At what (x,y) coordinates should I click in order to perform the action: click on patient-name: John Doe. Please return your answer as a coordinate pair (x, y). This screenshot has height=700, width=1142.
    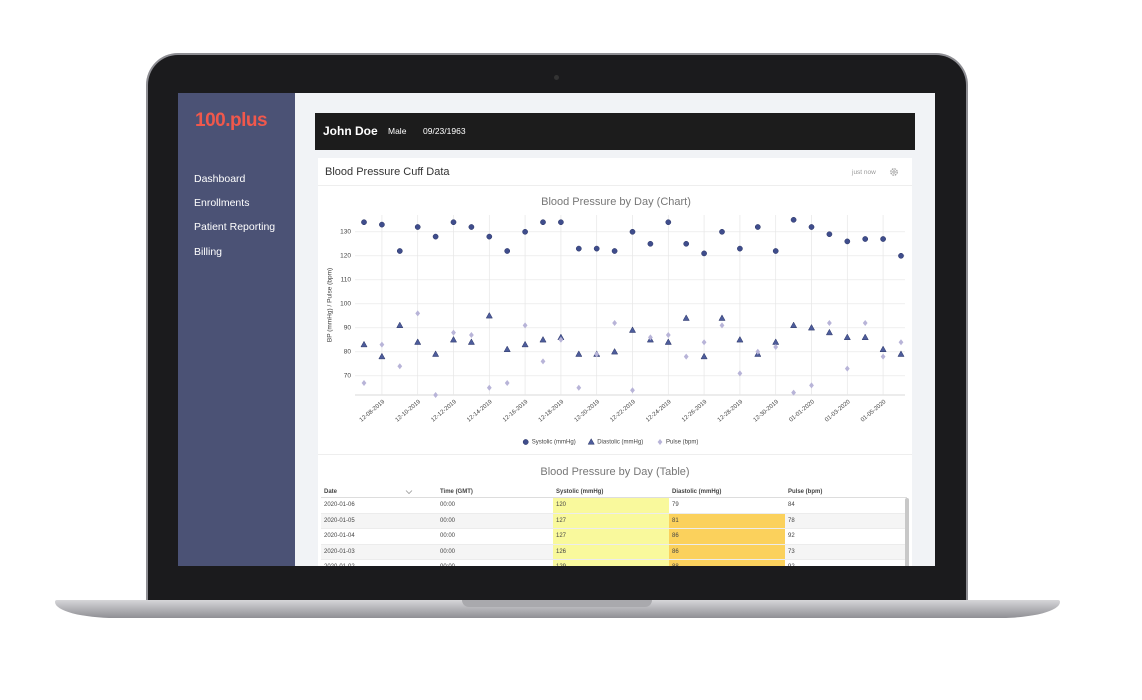
    Looking at the image, I should click on (350, 131).